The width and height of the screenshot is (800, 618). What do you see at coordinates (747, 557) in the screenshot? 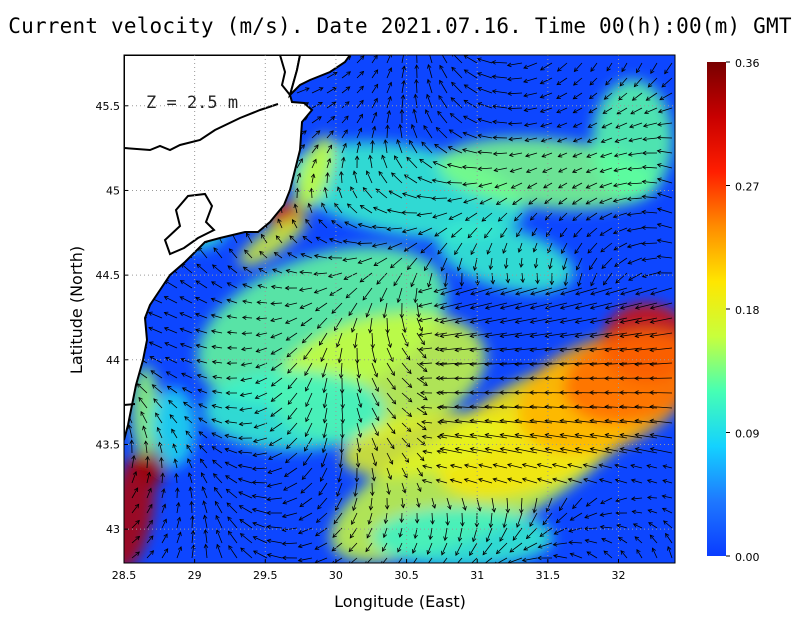
I see `colorbar-tick-label: 0.00` at bounding box center [747, 557].